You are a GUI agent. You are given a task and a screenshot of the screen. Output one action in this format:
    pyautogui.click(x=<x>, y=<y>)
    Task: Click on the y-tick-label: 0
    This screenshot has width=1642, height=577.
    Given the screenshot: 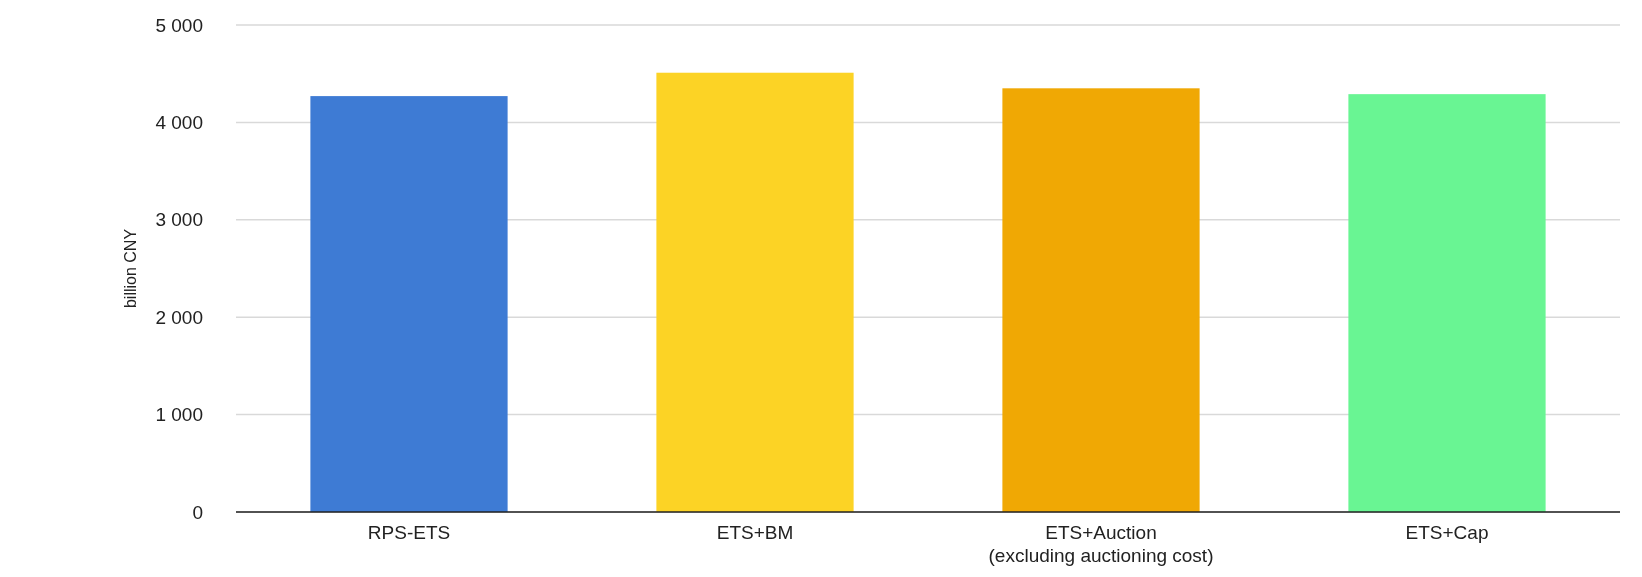 What is the action you would take?
    pyautogui.click(x=197, y=512)
    